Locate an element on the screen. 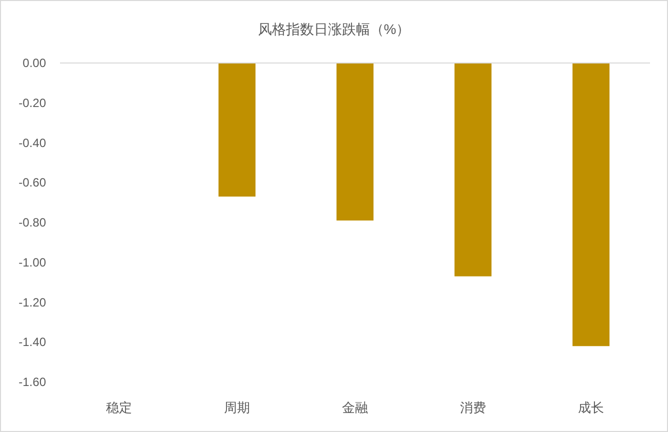 The height and width of the screenshot is (432, 668). x-tick-label: 稳定 is located at coordinates (119, 407).